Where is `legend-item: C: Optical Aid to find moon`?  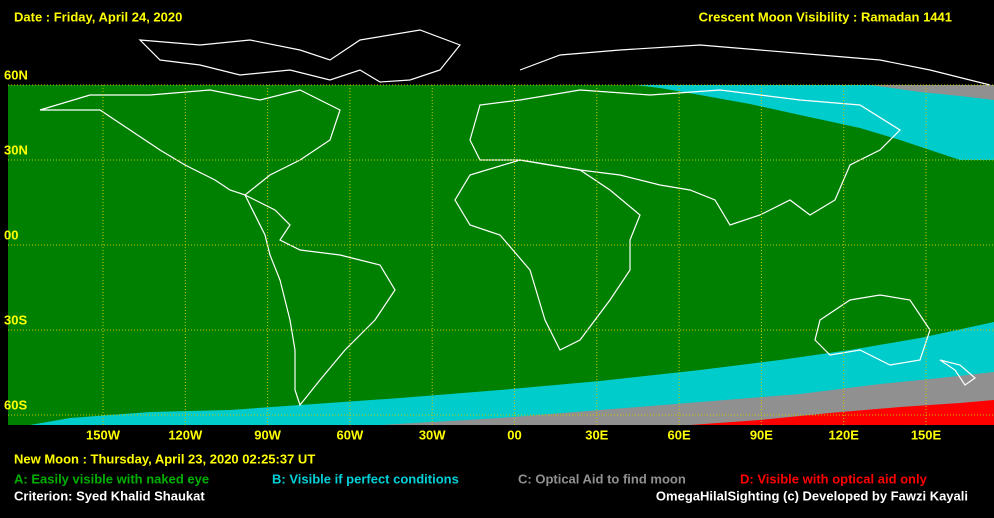
legend-item: C: Optical Aid to find moon is located at coordinates (602, 478).